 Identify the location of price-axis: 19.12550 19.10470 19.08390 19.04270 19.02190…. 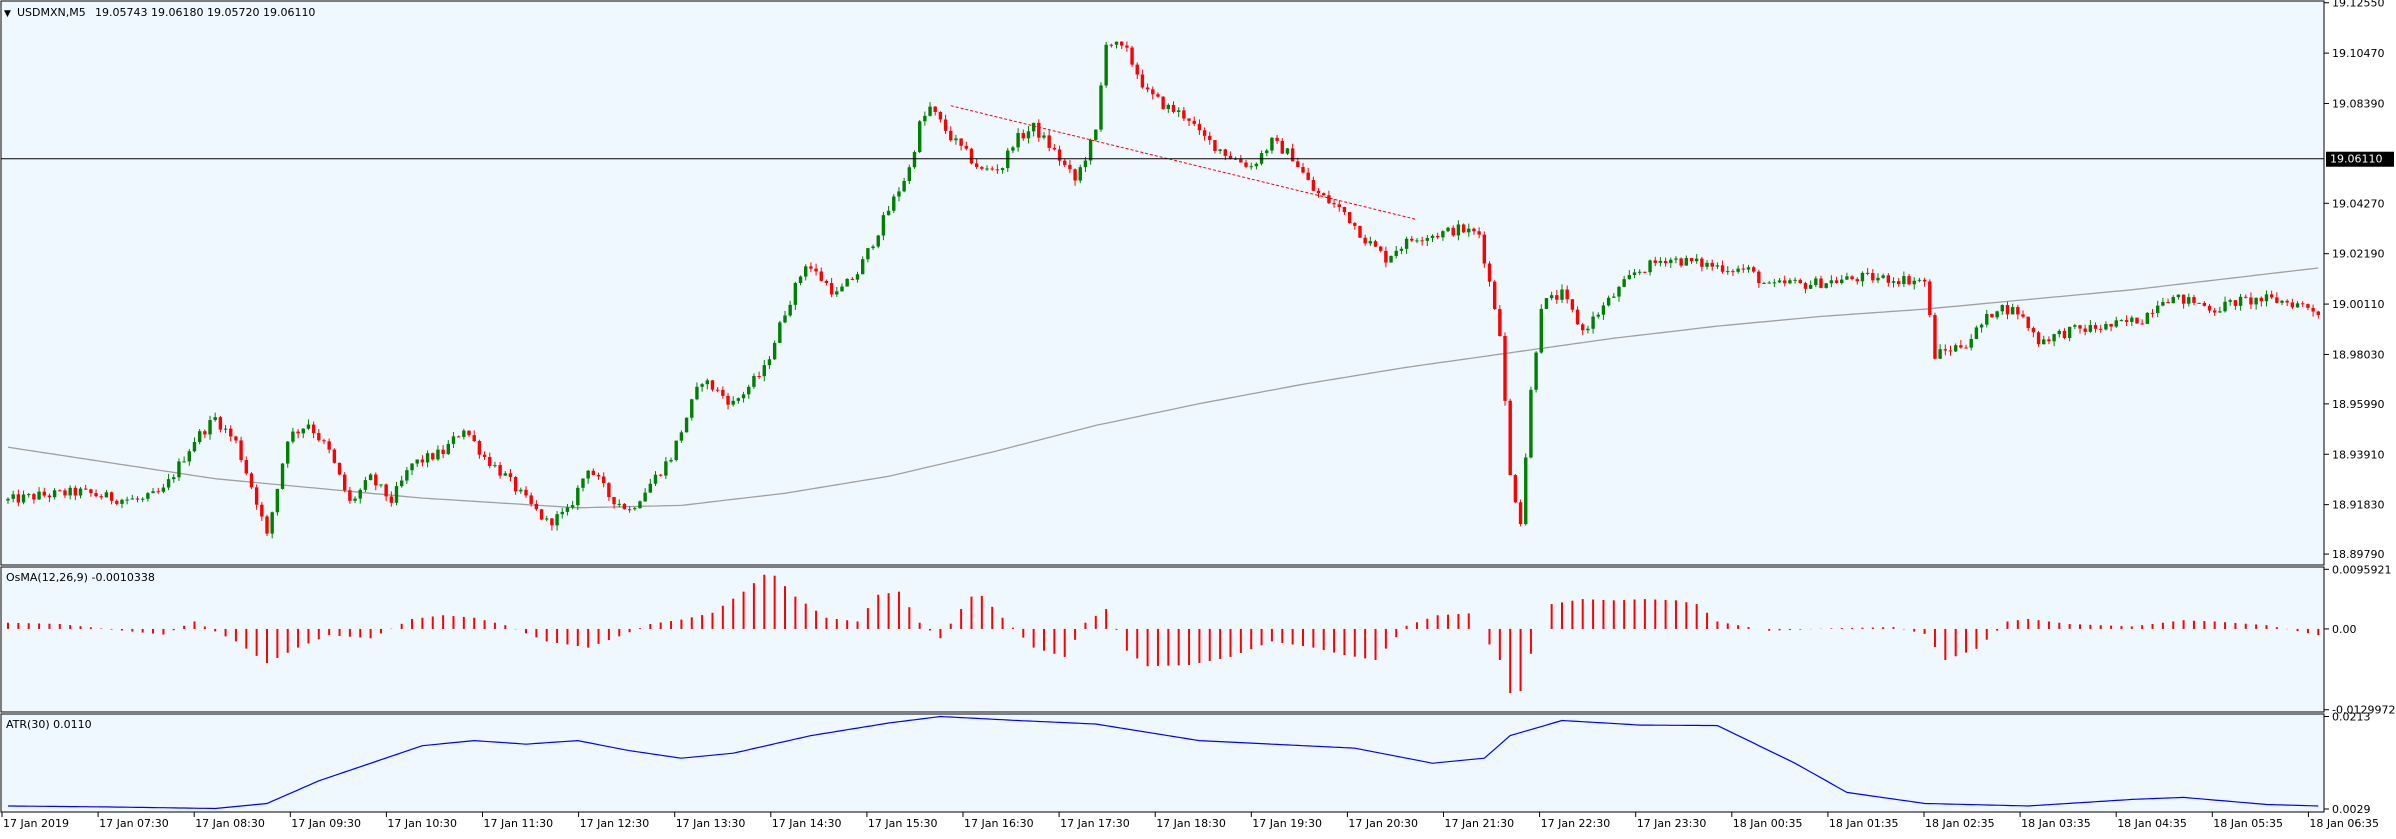
(2354, 280).